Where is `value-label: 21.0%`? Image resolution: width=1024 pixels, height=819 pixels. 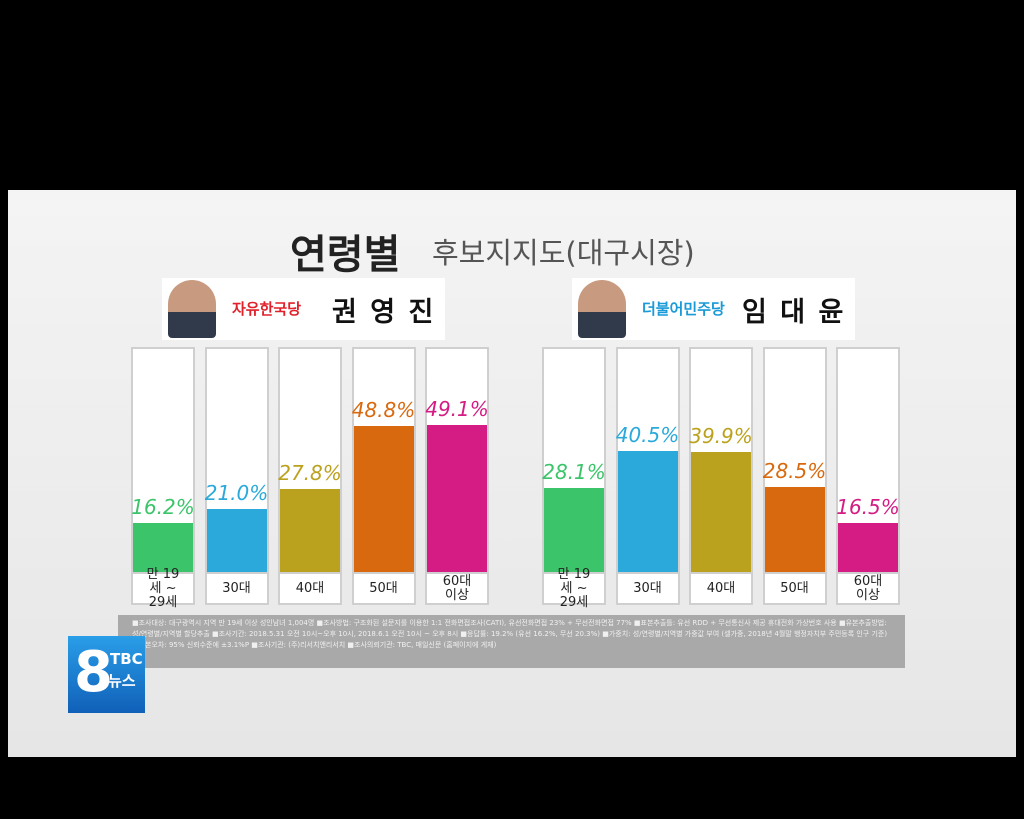
value-label: 21.0% is located at coordinates (236, 493).